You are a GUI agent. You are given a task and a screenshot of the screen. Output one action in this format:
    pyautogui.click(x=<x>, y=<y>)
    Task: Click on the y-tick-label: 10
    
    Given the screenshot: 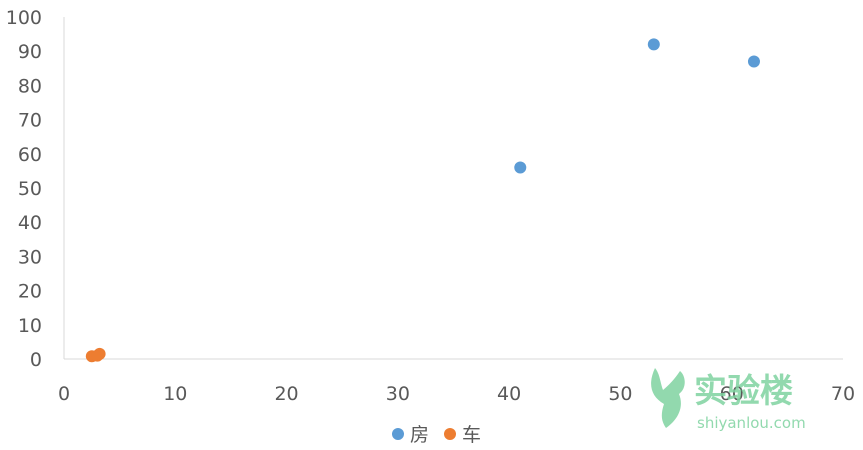 What is the action you would take?
    pyautogui.click(x=30, y=326)
    